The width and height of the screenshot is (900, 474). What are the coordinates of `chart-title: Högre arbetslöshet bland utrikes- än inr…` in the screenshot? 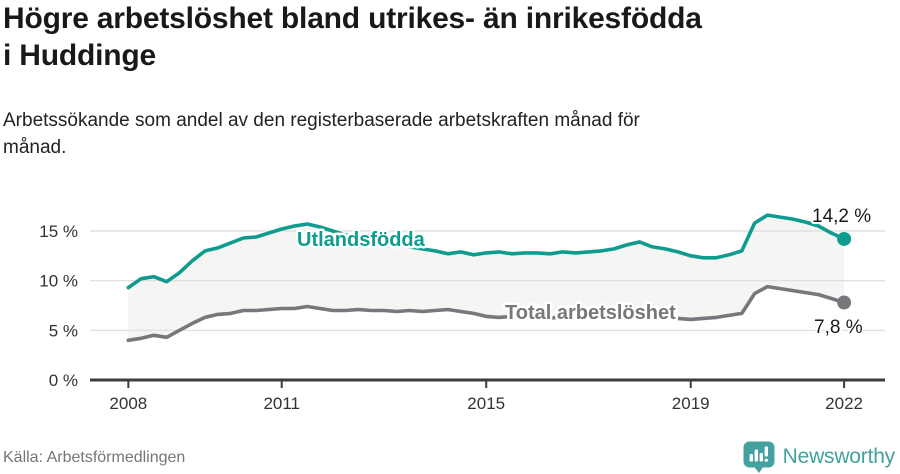 It's located at (352, 37).